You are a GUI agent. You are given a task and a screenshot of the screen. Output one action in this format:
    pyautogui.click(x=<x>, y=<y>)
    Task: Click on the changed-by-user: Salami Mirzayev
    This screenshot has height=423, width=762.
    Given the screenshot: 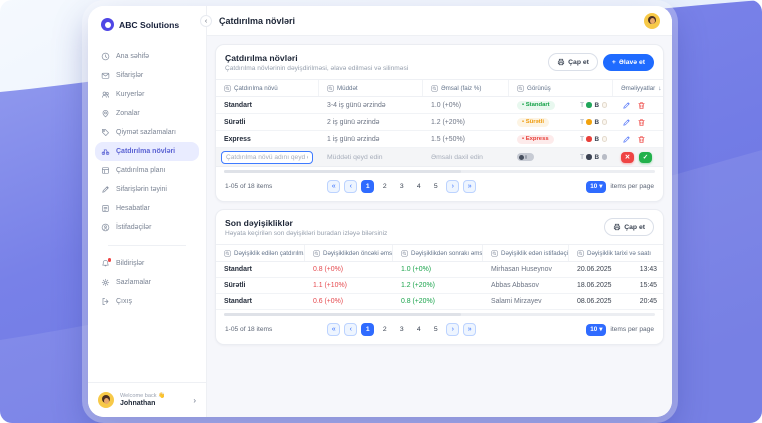 What is the action you would take?
    pyautogui.click(x=516, y=301)
    